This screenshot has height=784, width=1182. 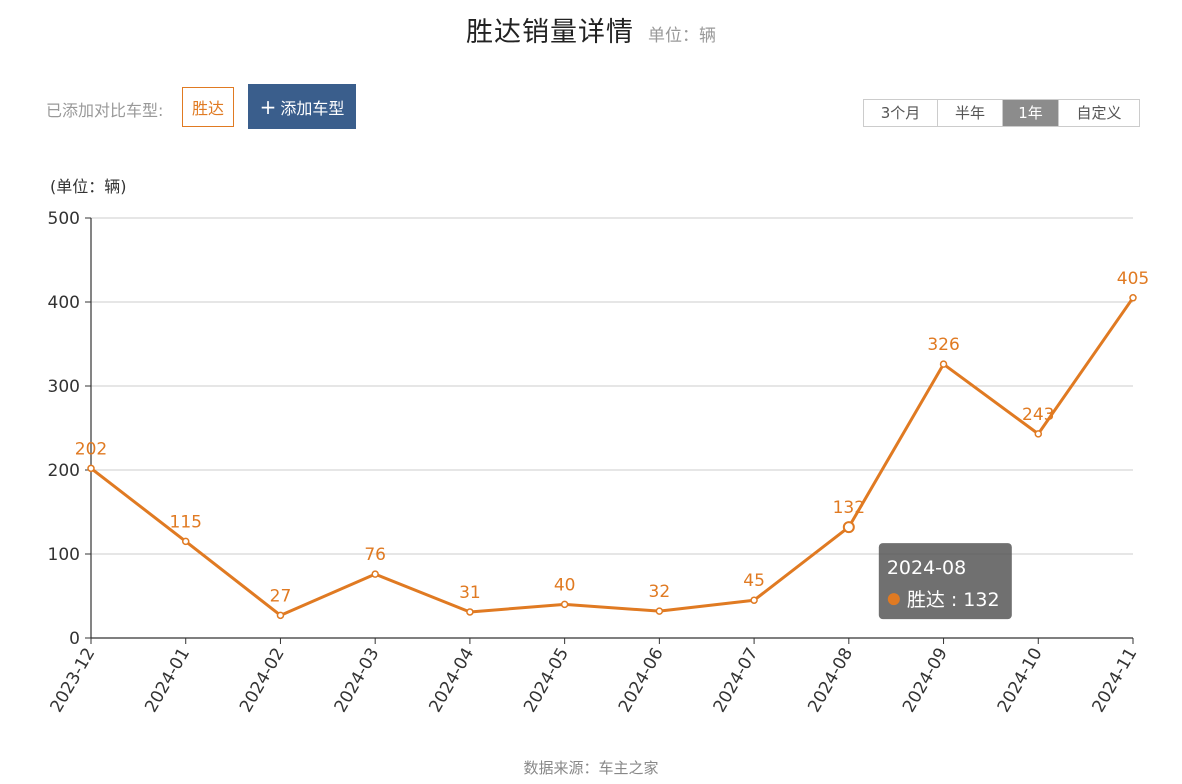 I want to click on y-tick-label: 200, so click(x=64, y=471).